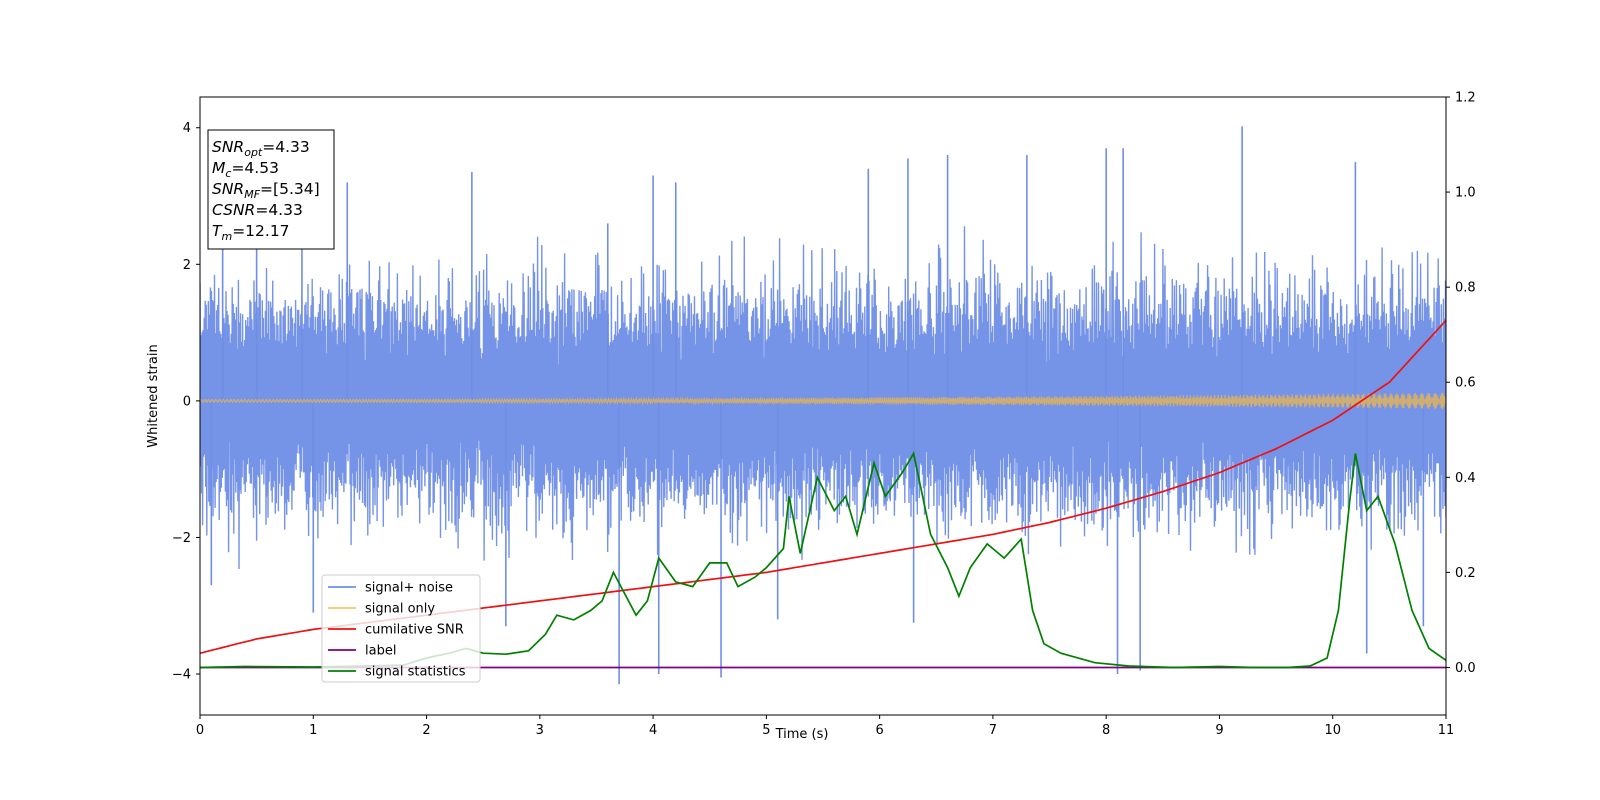  Describe the element at coordinates (200, 730) in the screenshot. I see `x-tick-label: 0` at that location.